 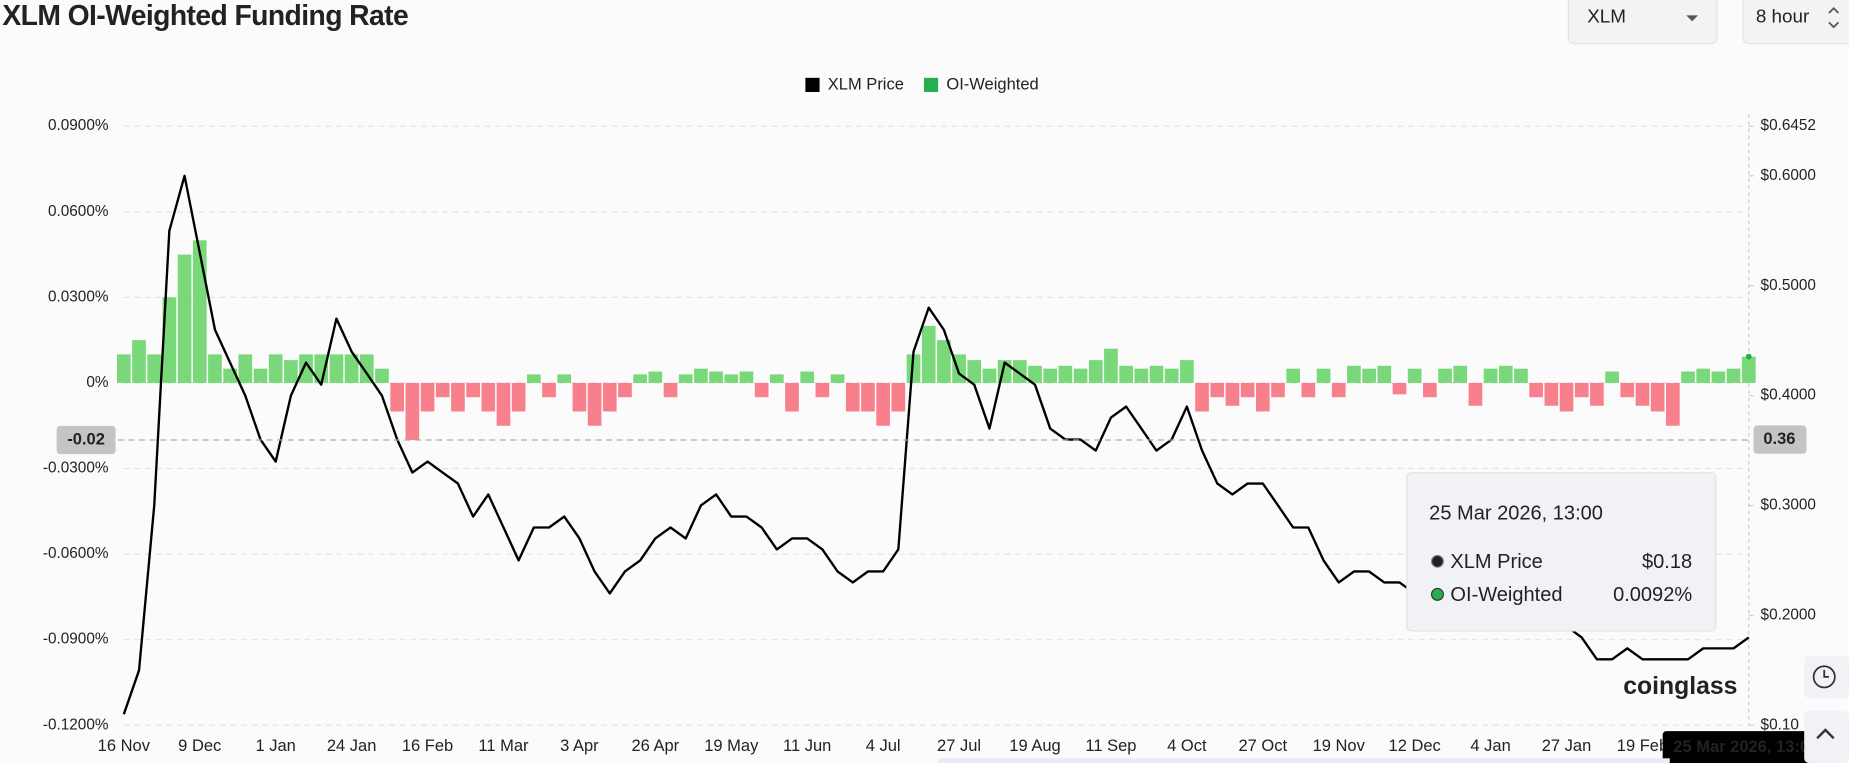 I want to click on select-text: 8 hour, so click(x=1782, y=16).